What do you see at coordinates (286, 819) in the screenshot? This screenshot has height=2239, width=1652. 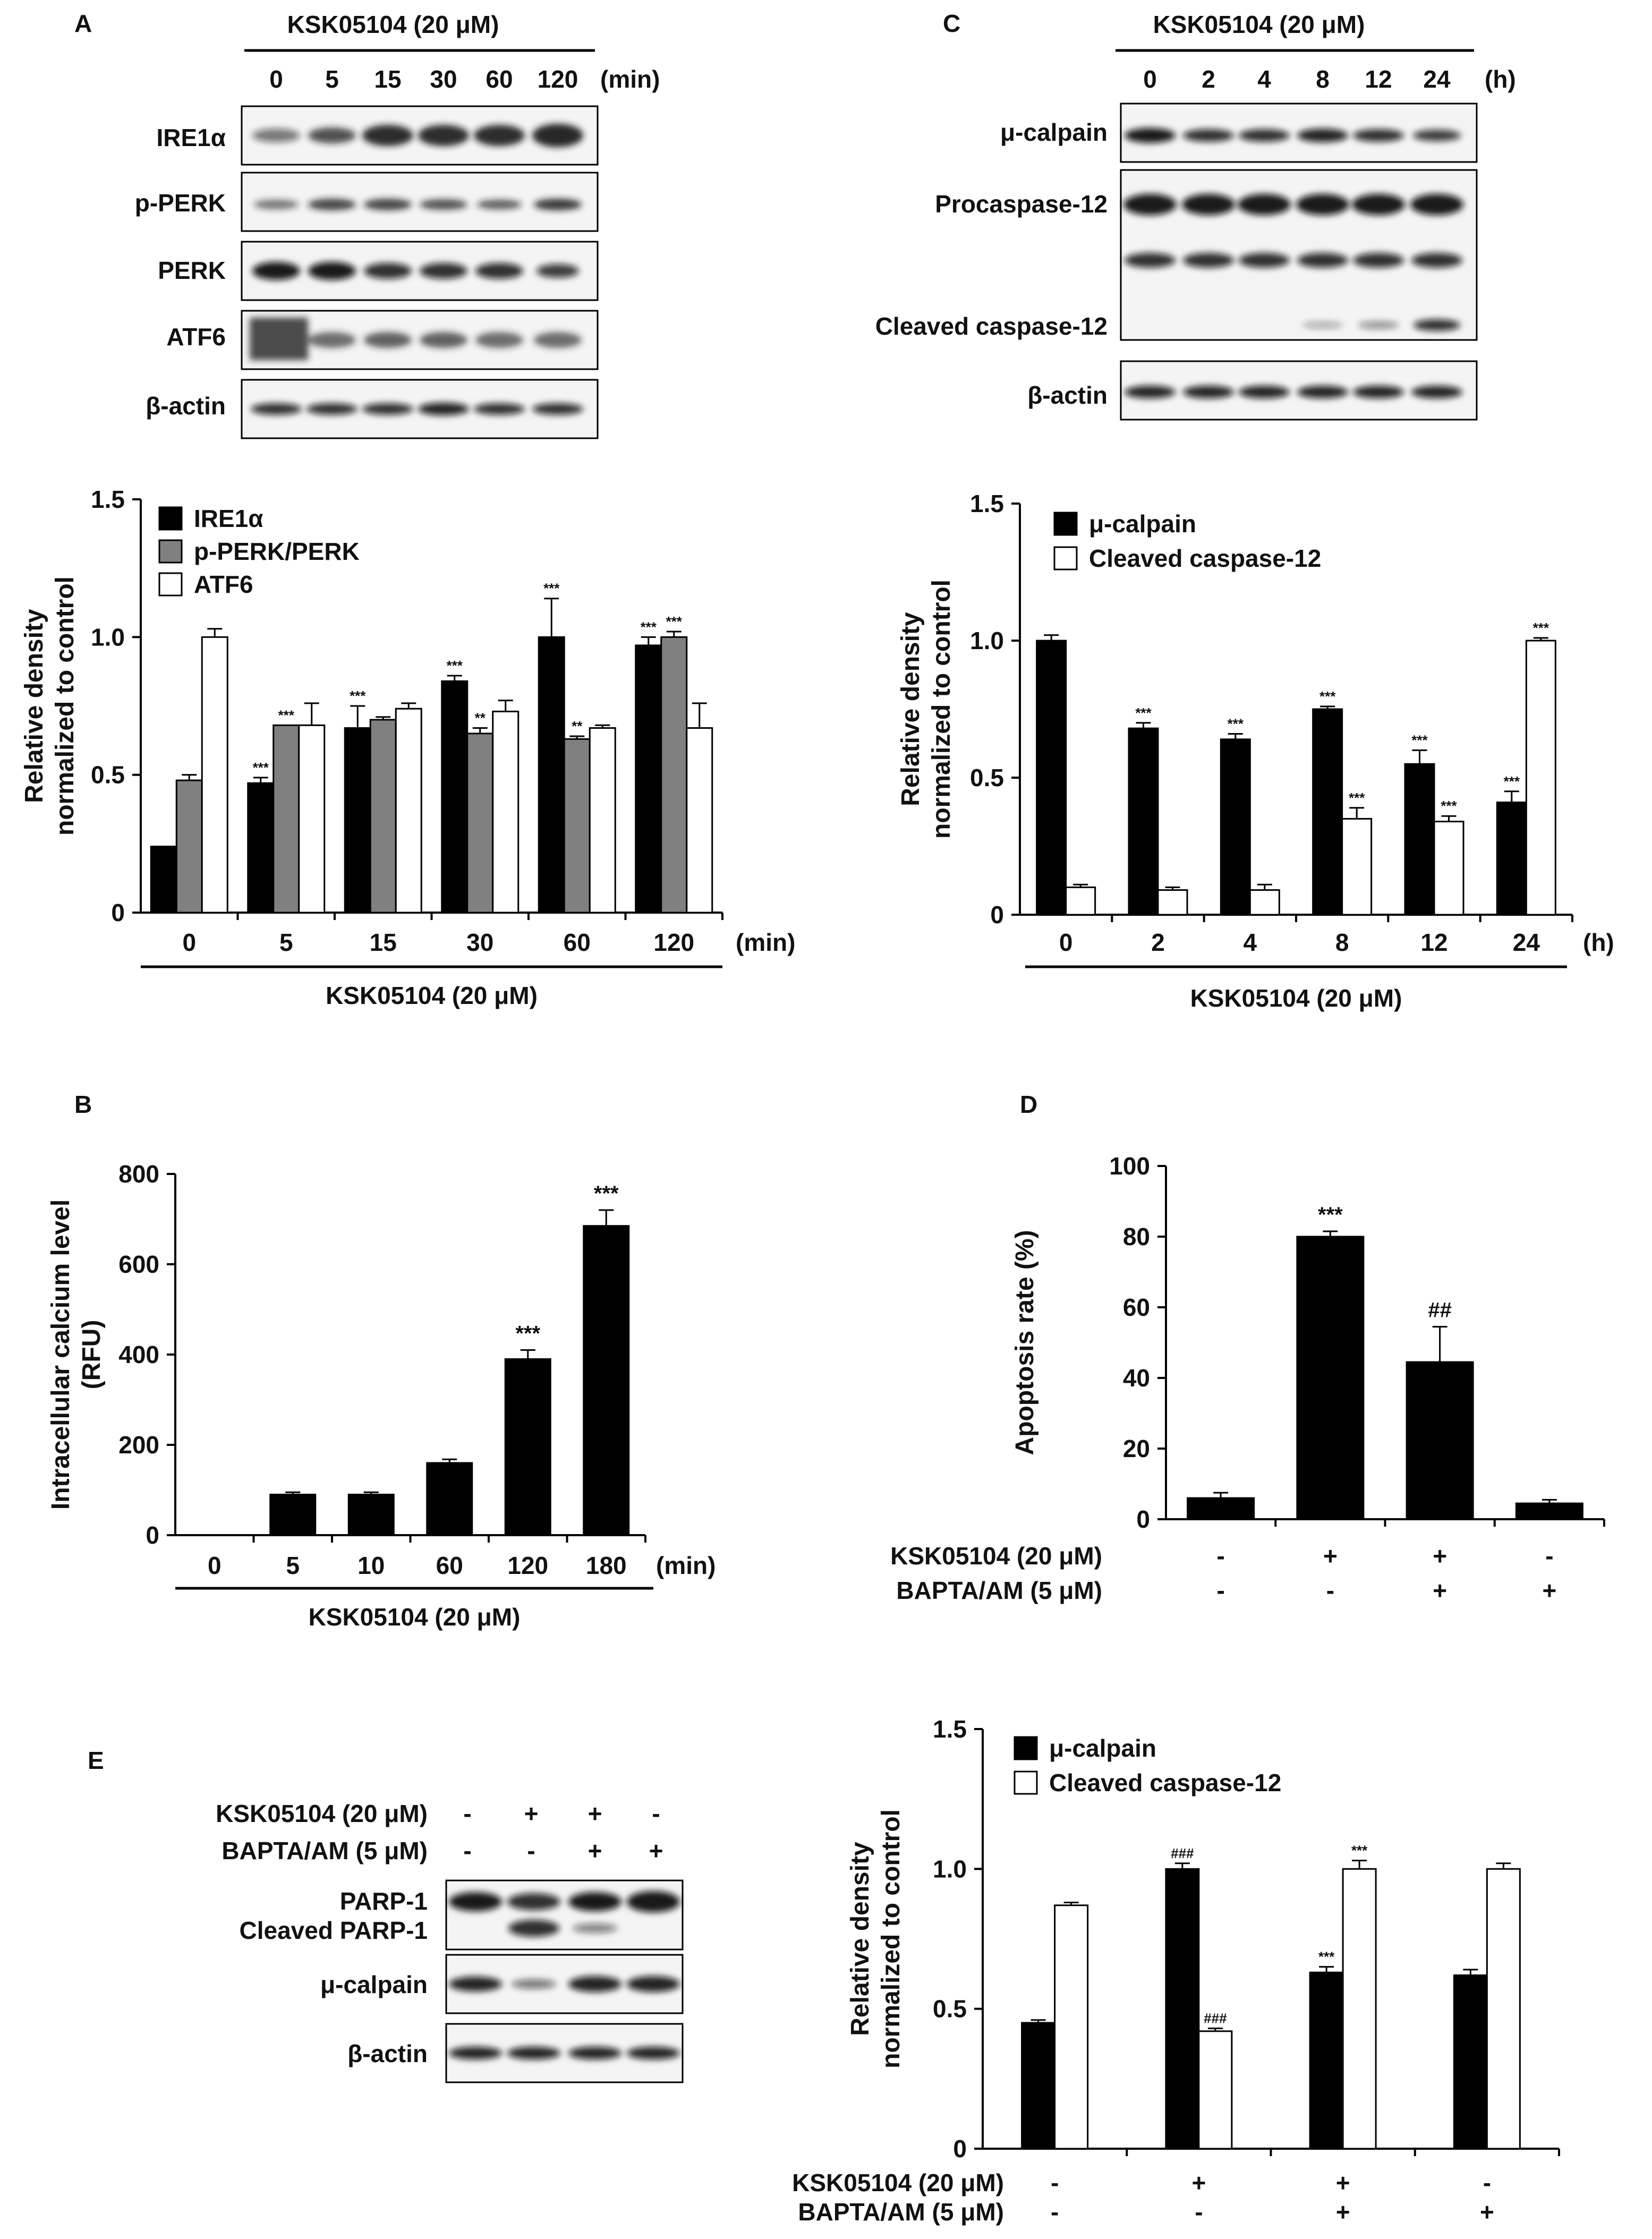 I see `chart0-bar-p-PERK/PERK-5` at bounding box center [286, 819].